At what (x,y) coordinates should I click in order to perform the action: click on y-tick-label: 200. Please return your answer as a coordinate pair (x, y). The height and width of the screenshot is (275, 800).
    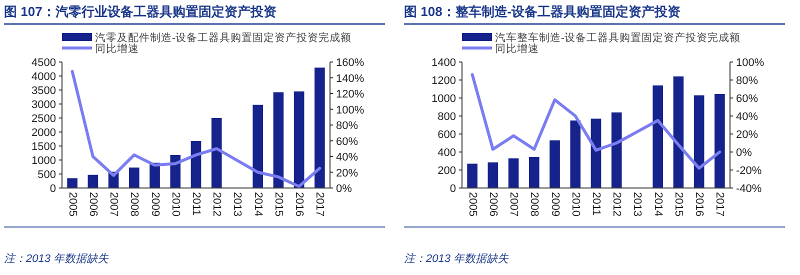
    Looking at the image, I should click on (447, 171).